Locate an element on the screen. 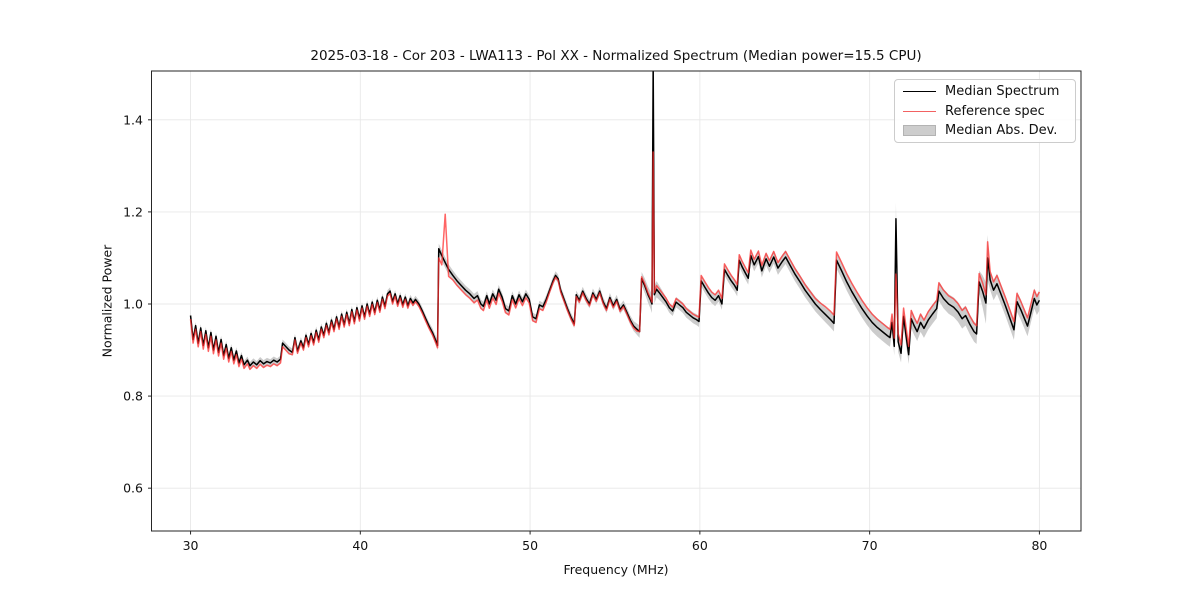  x-tick-label: 70 is located at coordinates (869, 545).